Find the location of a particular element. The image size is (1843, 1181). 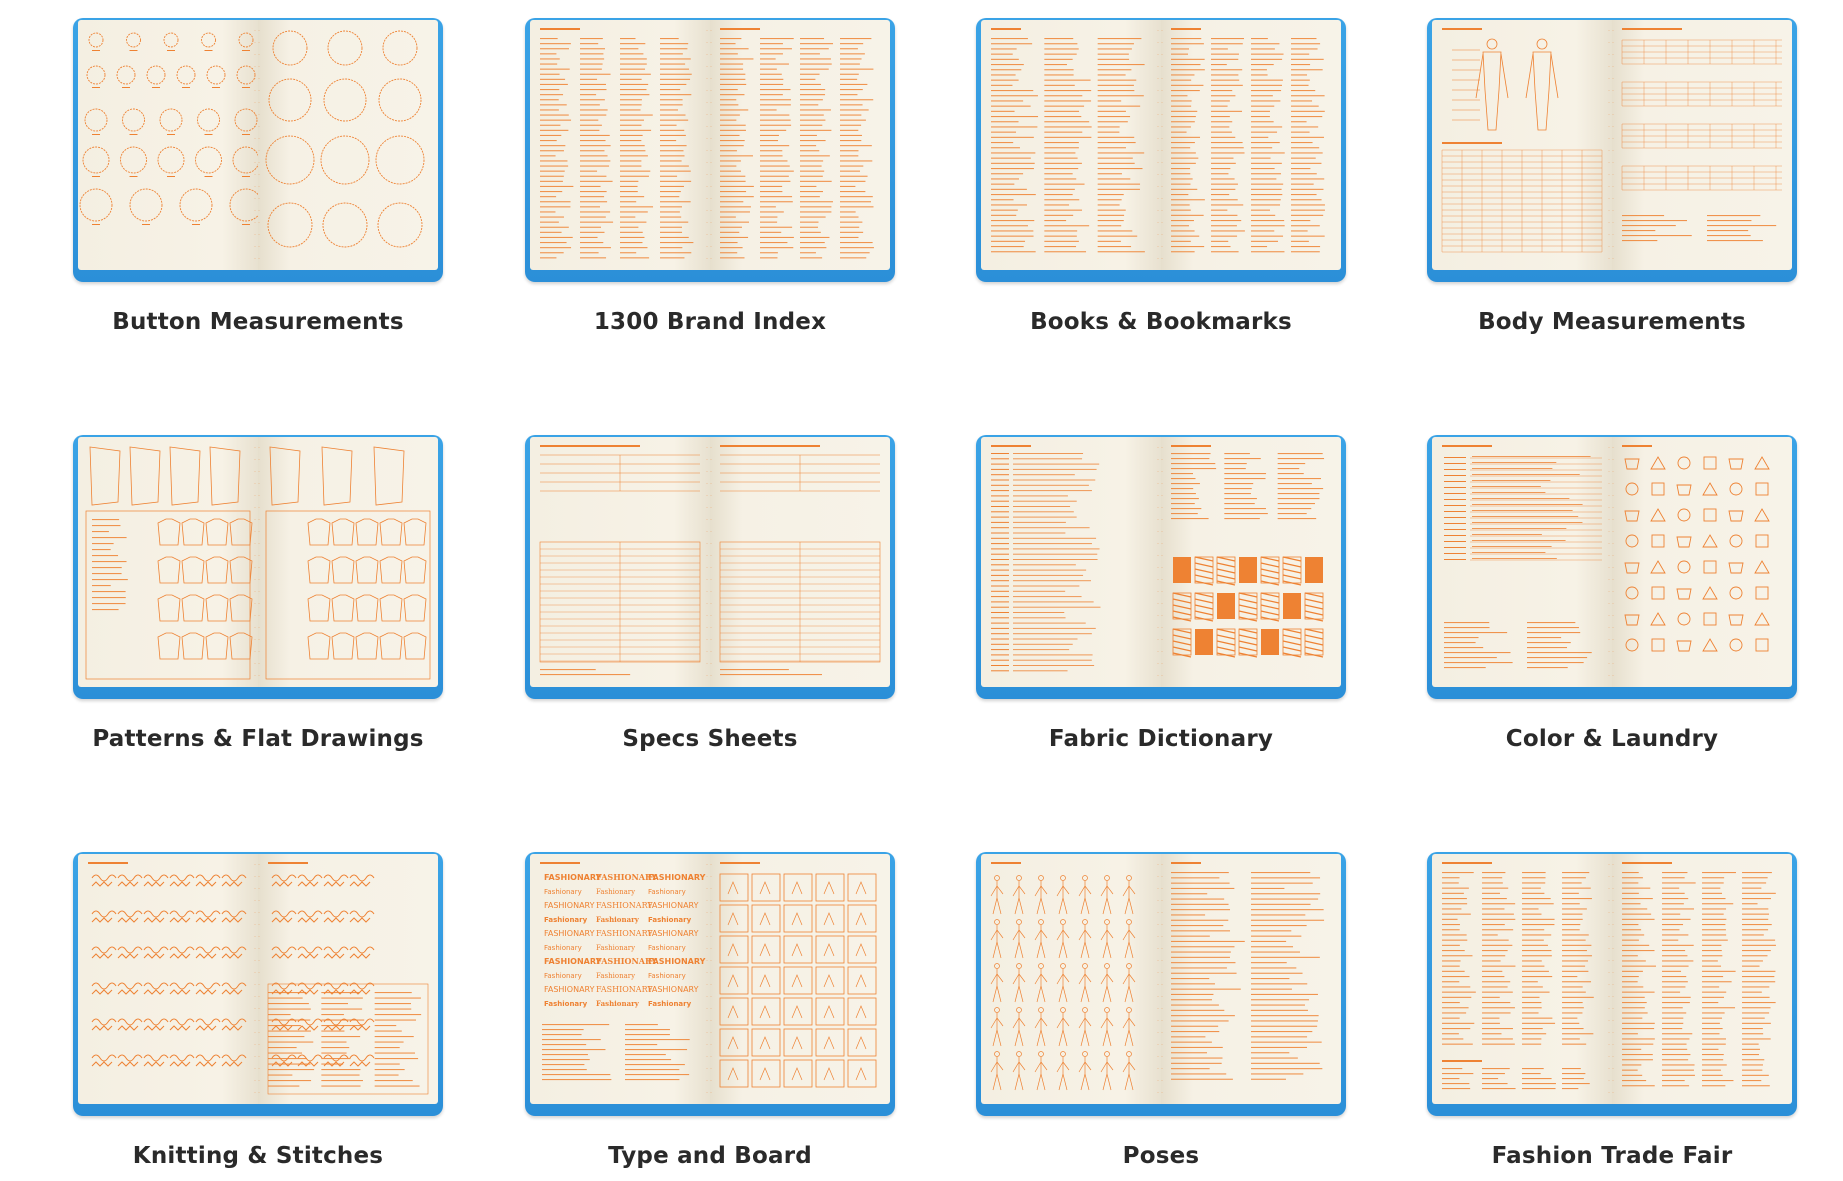

gallery-item: Fashion Trade Fair is located at coordinates (1612, 1010).